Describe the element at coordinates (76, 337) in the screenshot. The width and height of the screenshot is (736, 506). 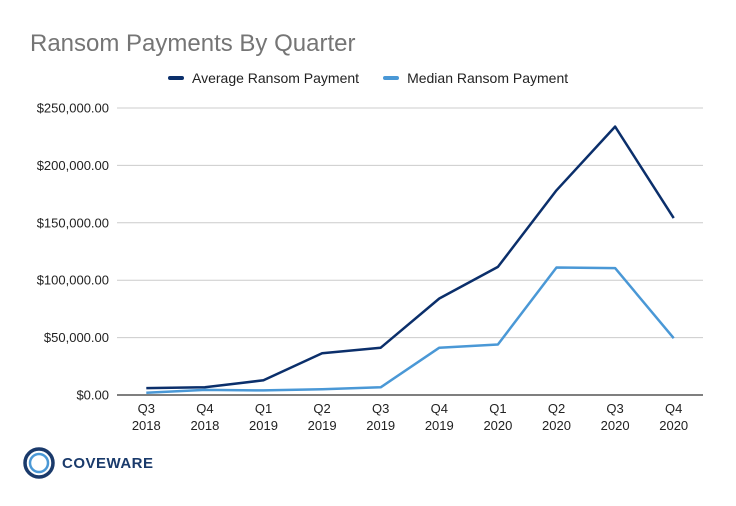
I see `y-tick-label: $50,000.00` at that location.